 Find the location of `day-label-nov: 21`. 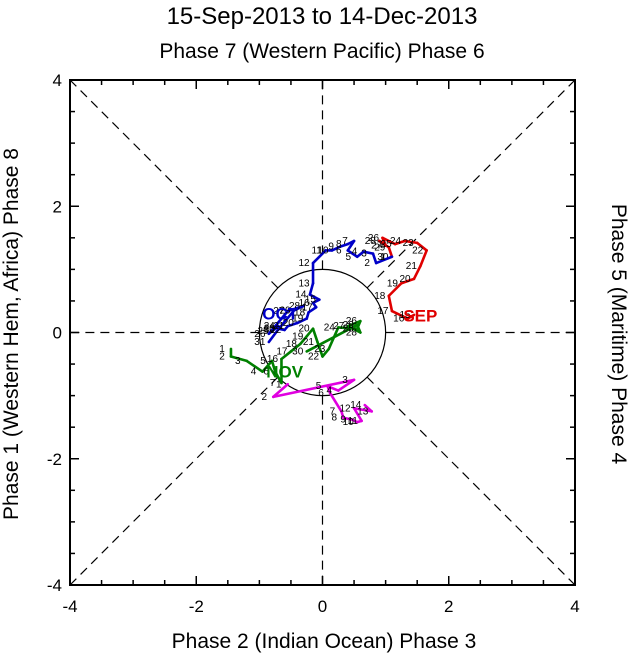

day-label-nov: 21 is located at coordinates (309, 342).